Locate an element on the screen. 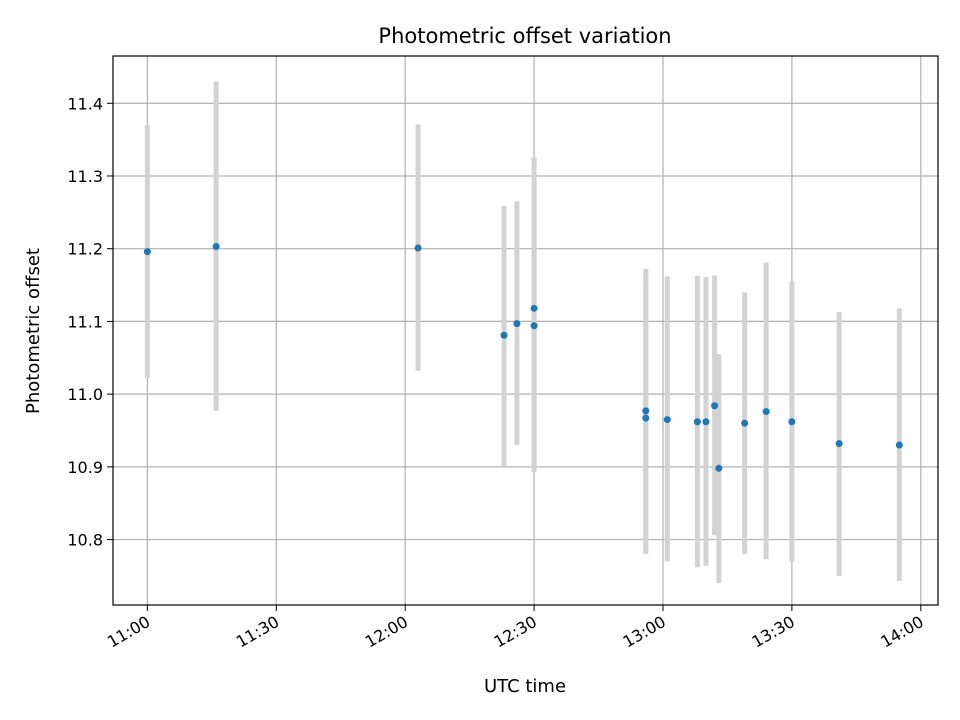 The width and height of the screenshot is (960, 720). x-axis-label: UTC time is located at coordinates (525, 686).